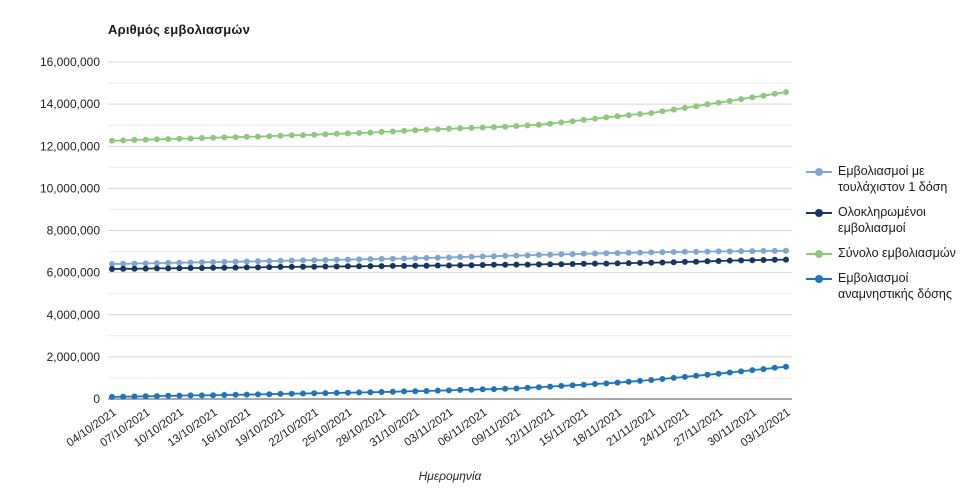  What do you see at coordinates (882, 220) in the screenshot?
I see `legend-item-1: Ολοκληρωμένοι εμβολιασμοί` at bounding box center [882, 220].